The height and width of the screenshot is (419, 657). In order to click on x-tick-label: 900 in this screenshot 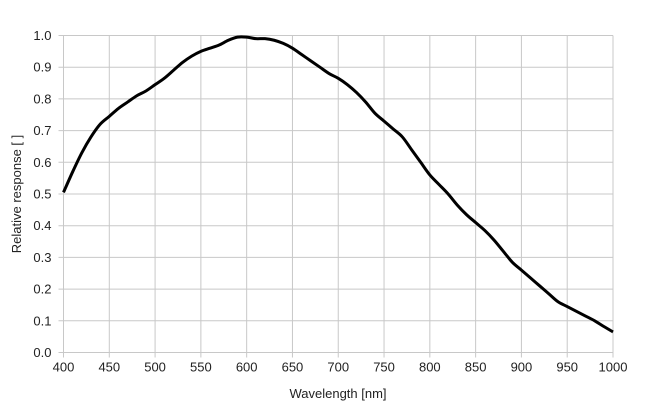, I will do `click(522, 367)`.